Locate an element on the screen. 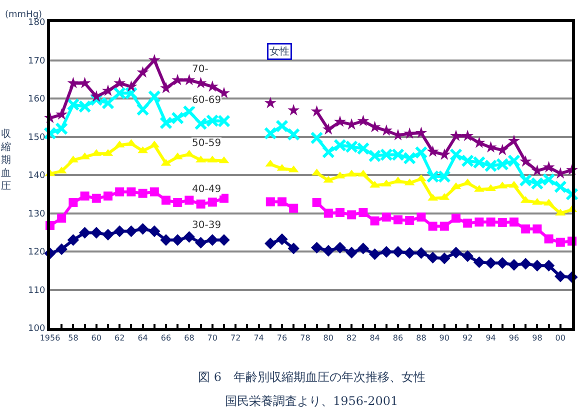  y-tick-label: 110 is located at coordinates (37, 291).